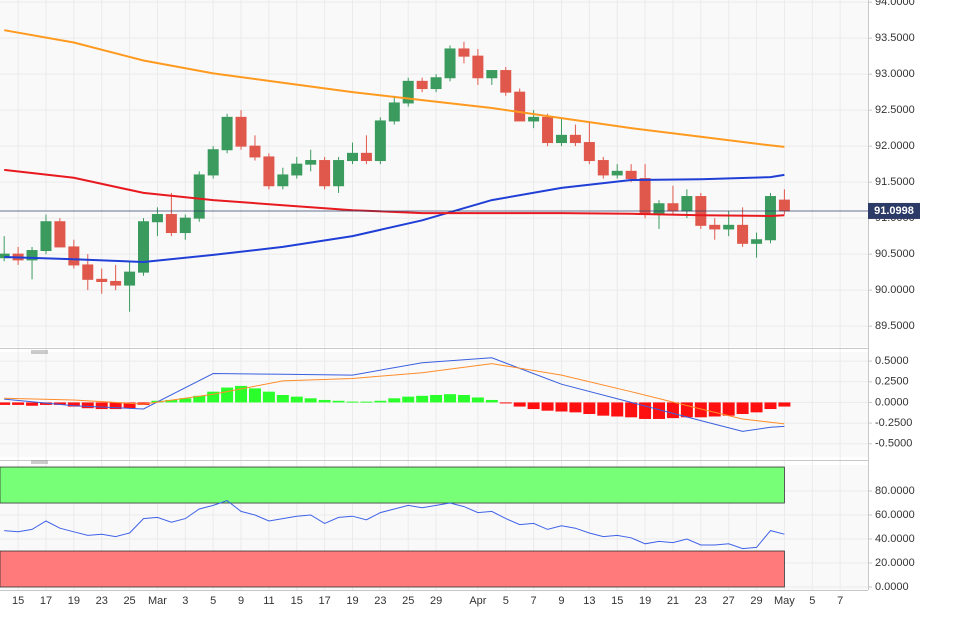 The width and height of the screenshot is (954, 632). What do you see at coordinates (894, 211) in the screenshot?
I see `last-price-label: 91.0998` at bounding box center [894, 211].